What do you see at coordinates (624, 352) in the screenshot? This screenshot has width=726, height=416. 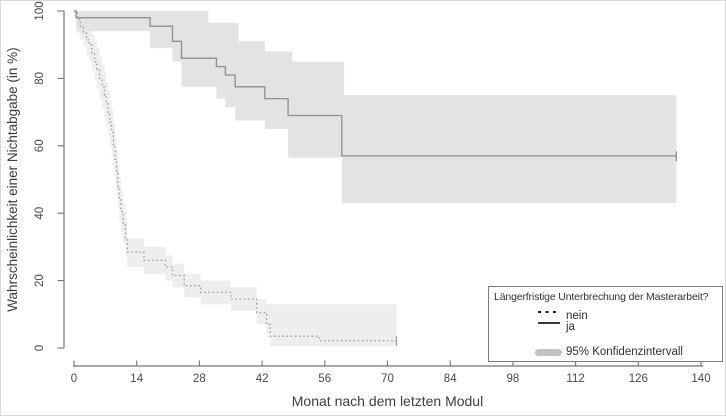 I see `legend-label-confidence-interval: 95% Konfidenzintervall` at bounding box center [624, 352].